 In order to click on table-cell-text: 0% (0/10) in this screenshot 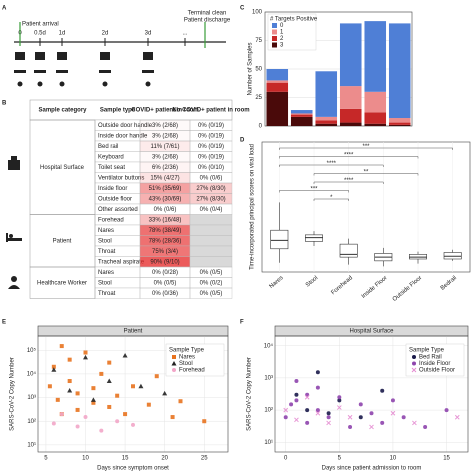, I will do `click(211, 168)`.